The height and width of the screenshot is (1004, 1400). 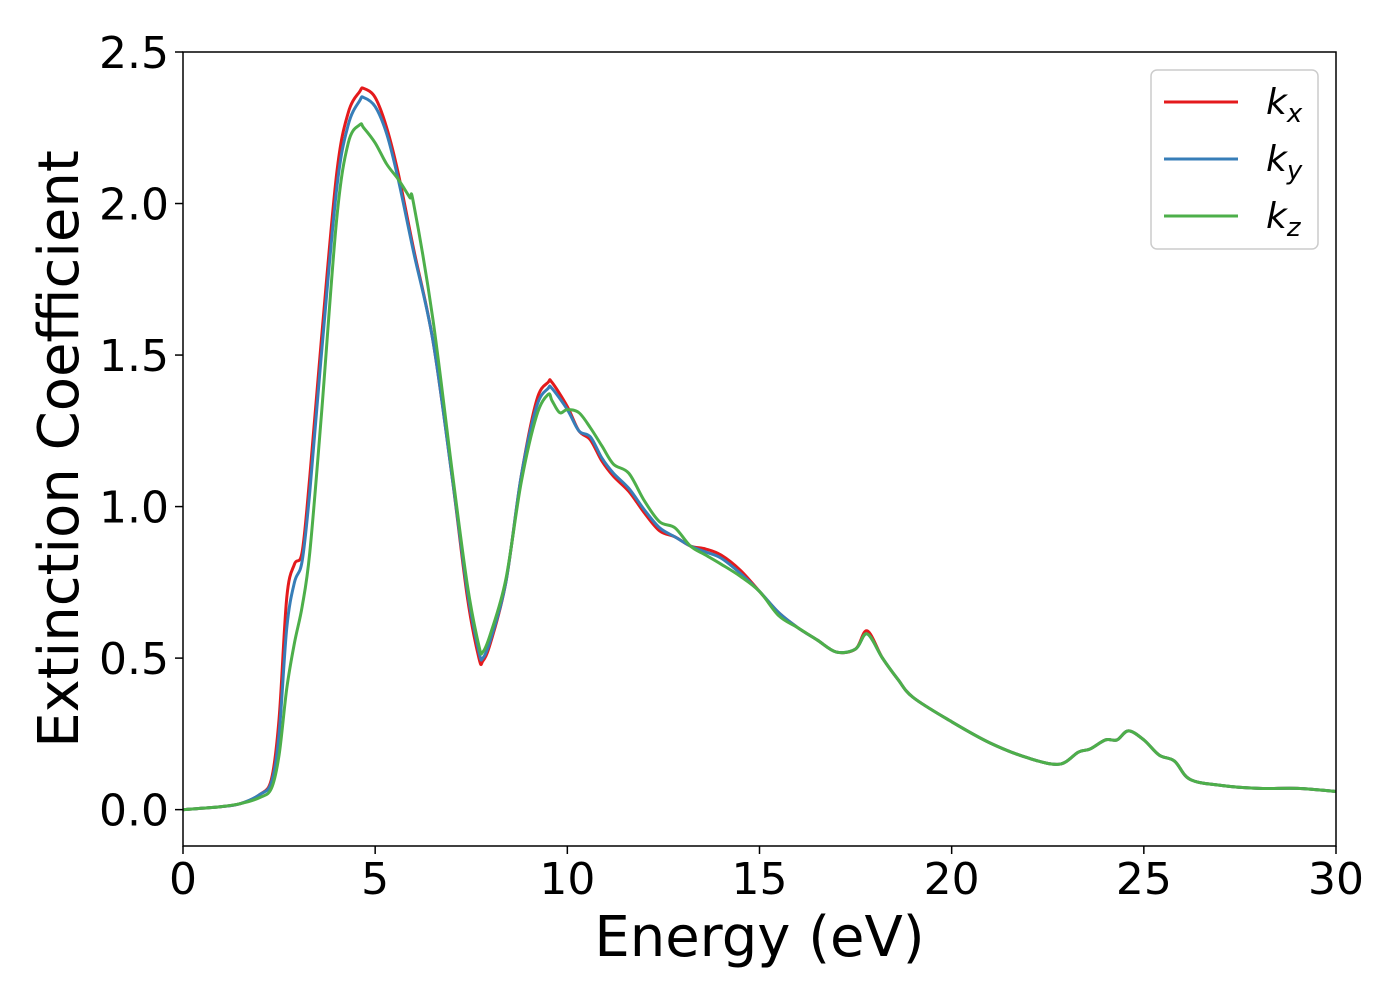 I want to click on y-tick-label: 1.0, so click(x=134, y=508).